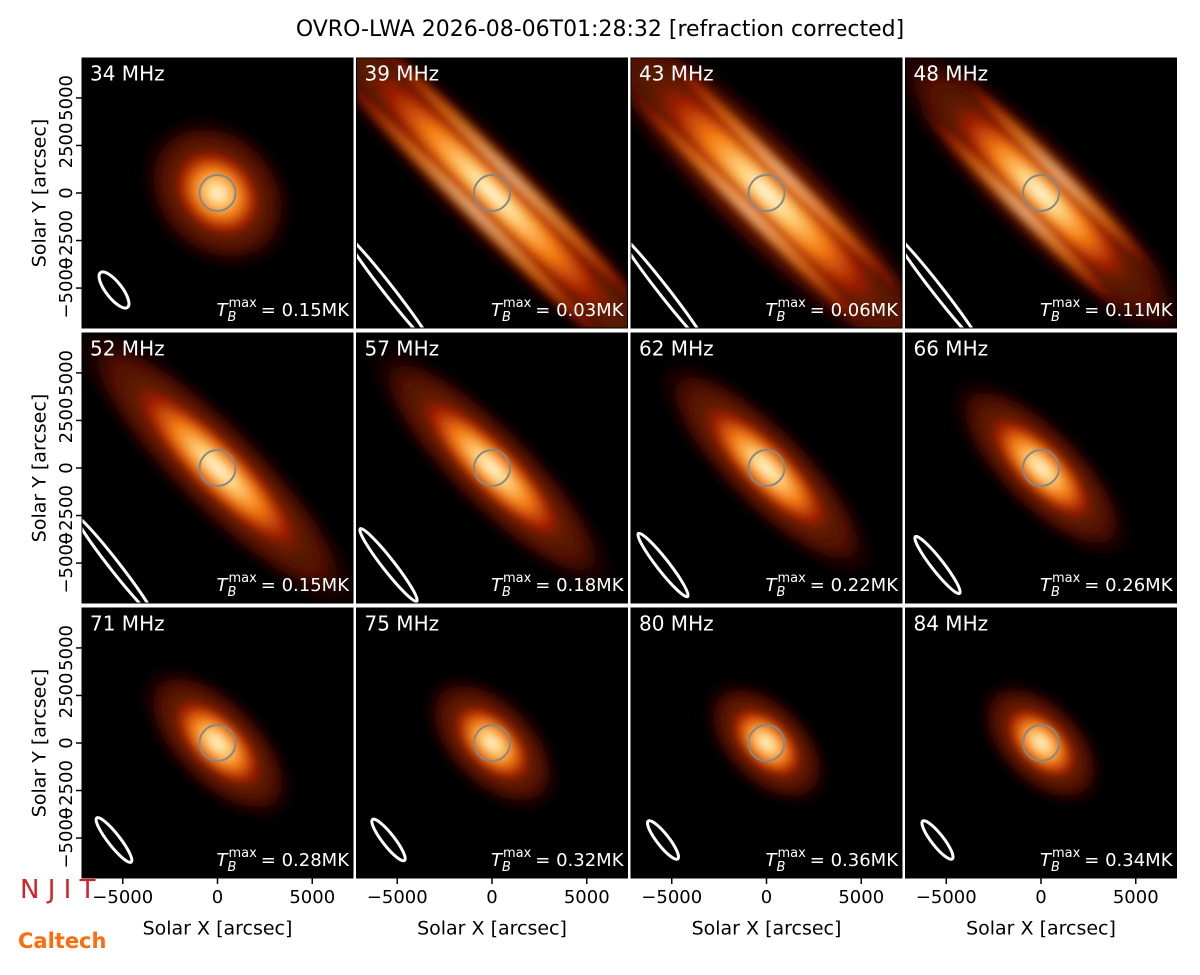  I want to click on tmax-value: = 0.11MK, so click(1128, 310).